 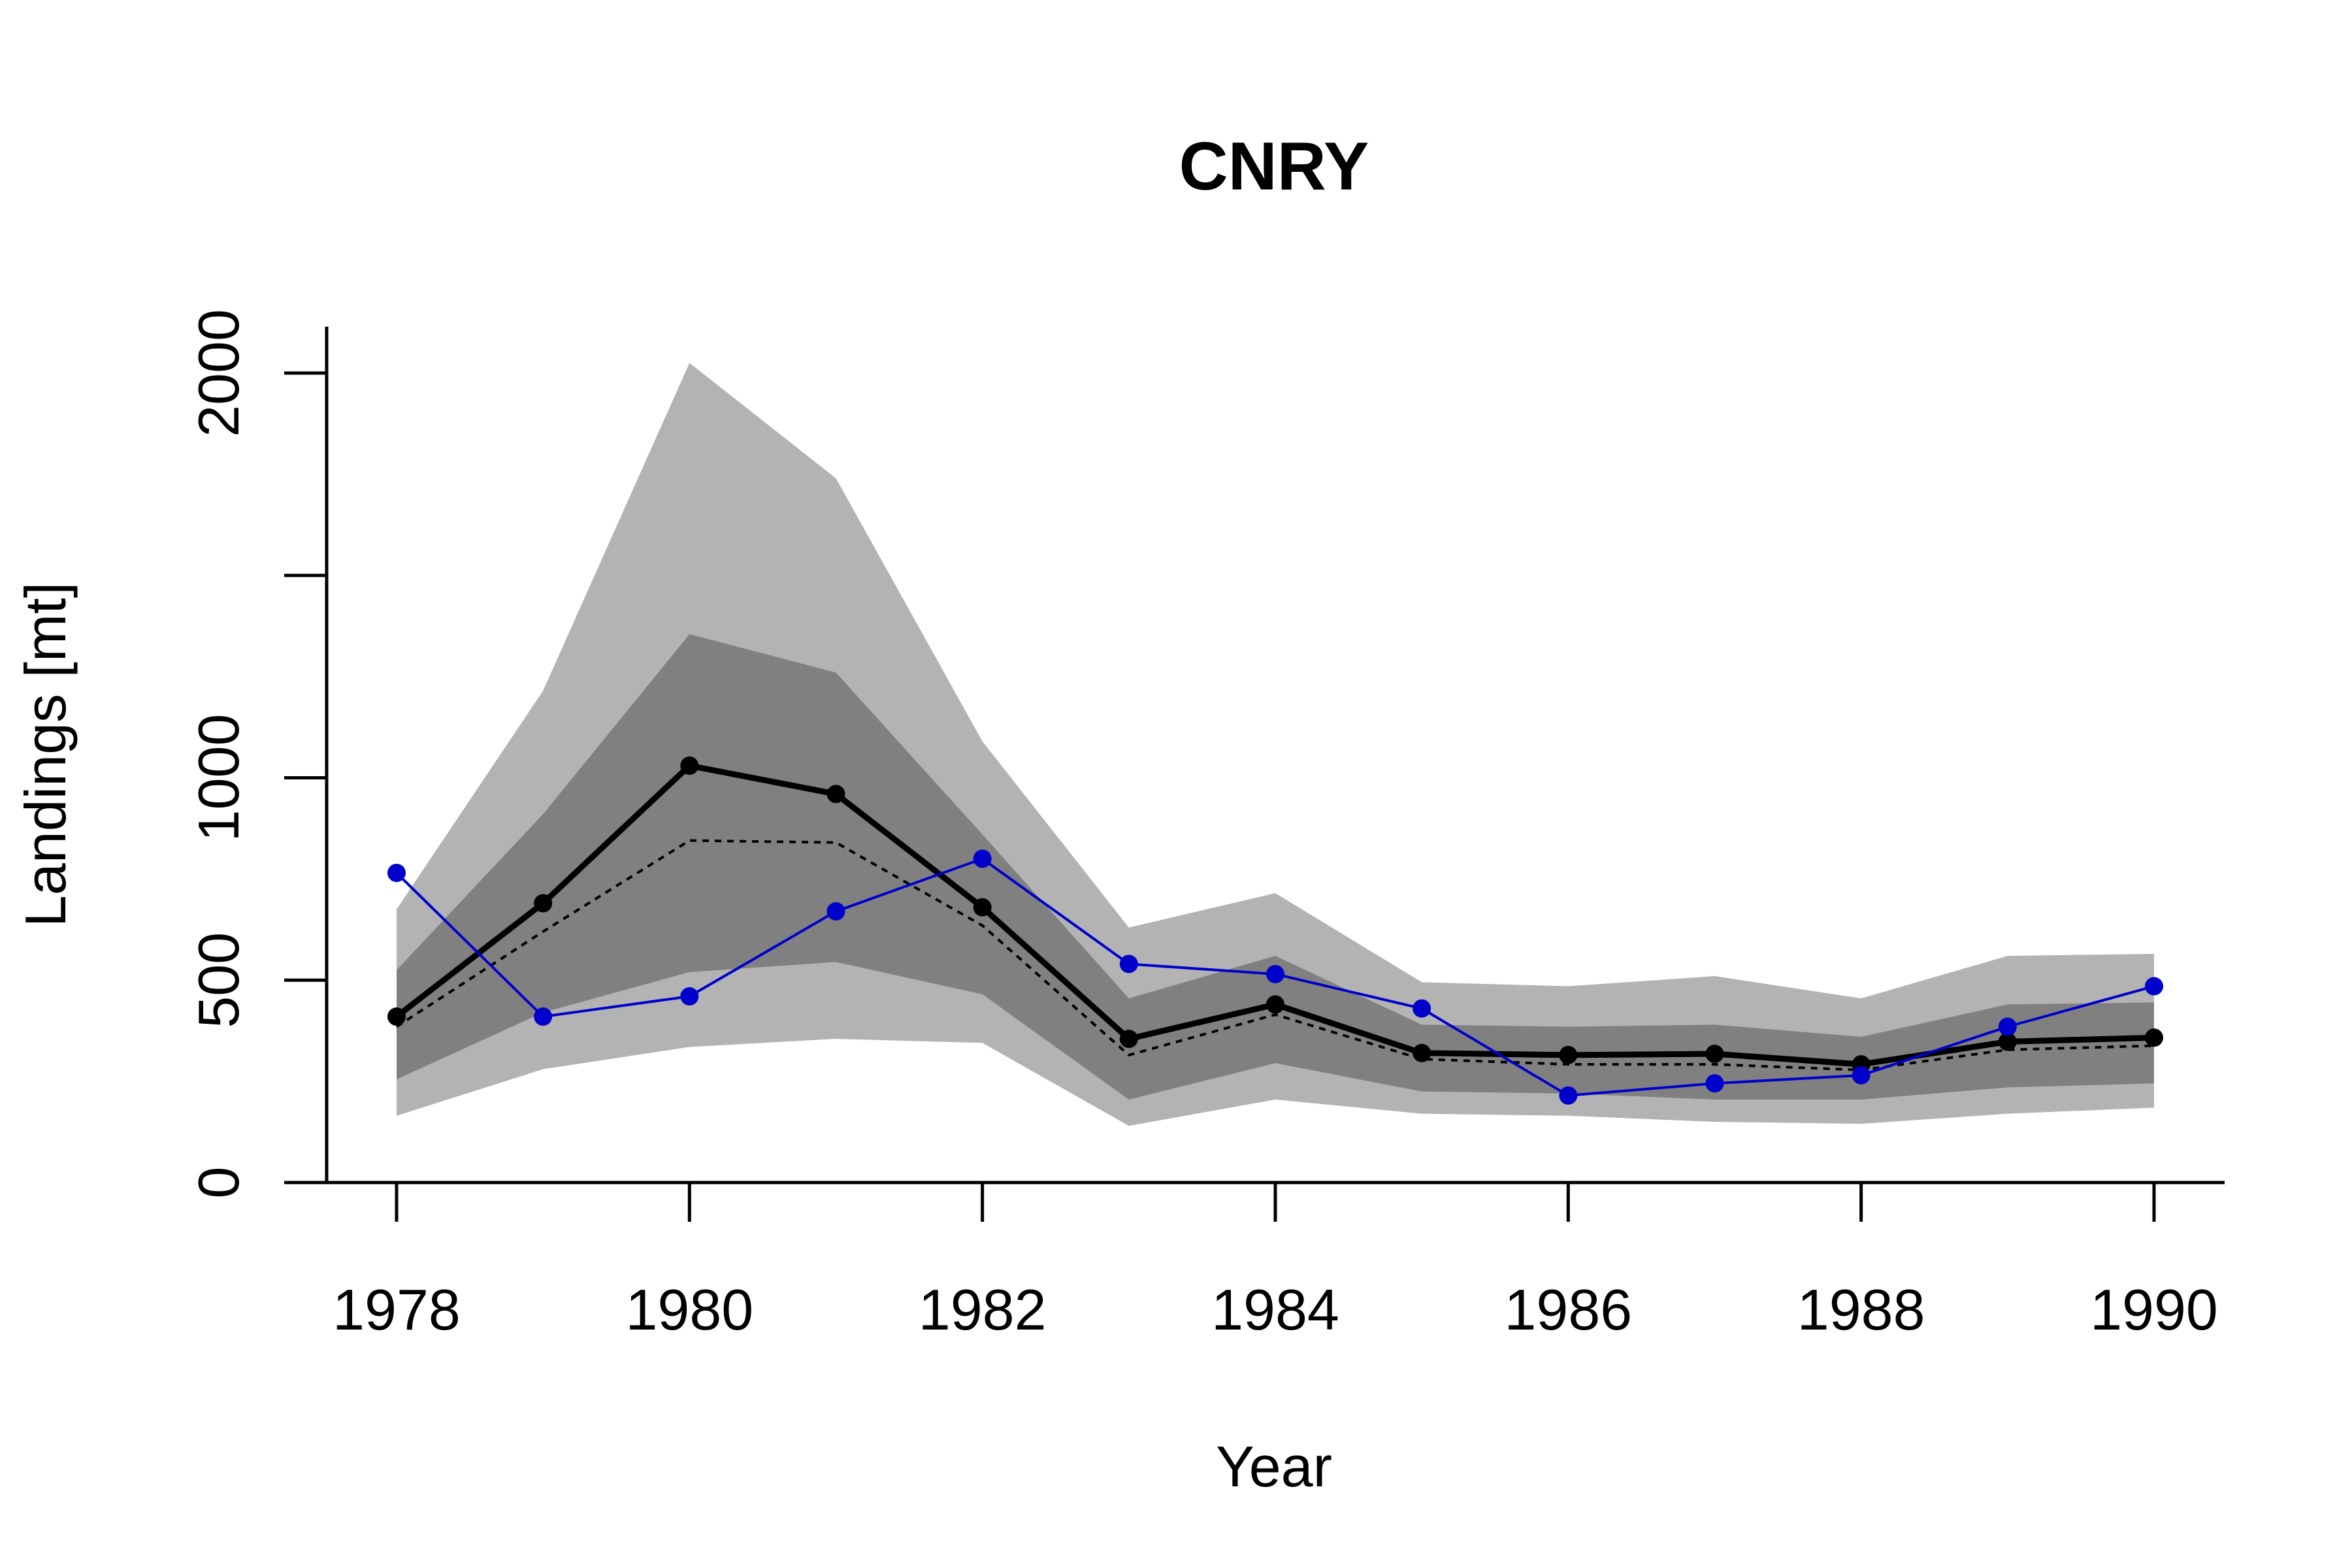 I want to click on y-ticks: 0 500 1000 2000, so click(x=256, y=753).